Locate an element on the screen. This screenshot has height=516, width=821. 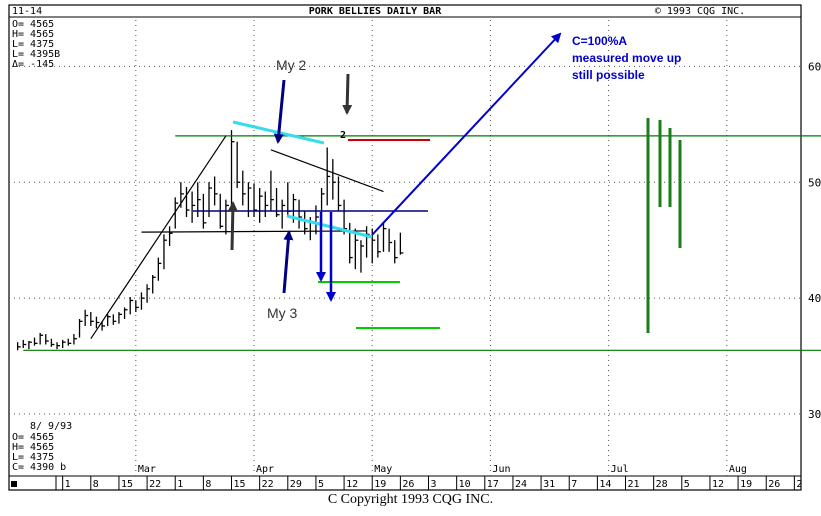
y-axis: 3000 4000 5000 6000 is located at coordinates (814, 240).